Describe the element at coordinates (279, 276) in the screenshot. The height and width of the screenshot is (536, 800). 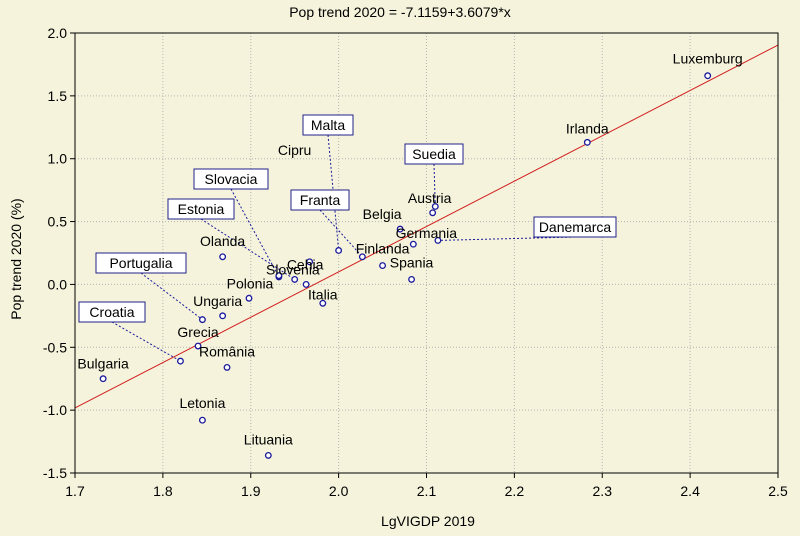
I see `data-point-slovenia` at that location.